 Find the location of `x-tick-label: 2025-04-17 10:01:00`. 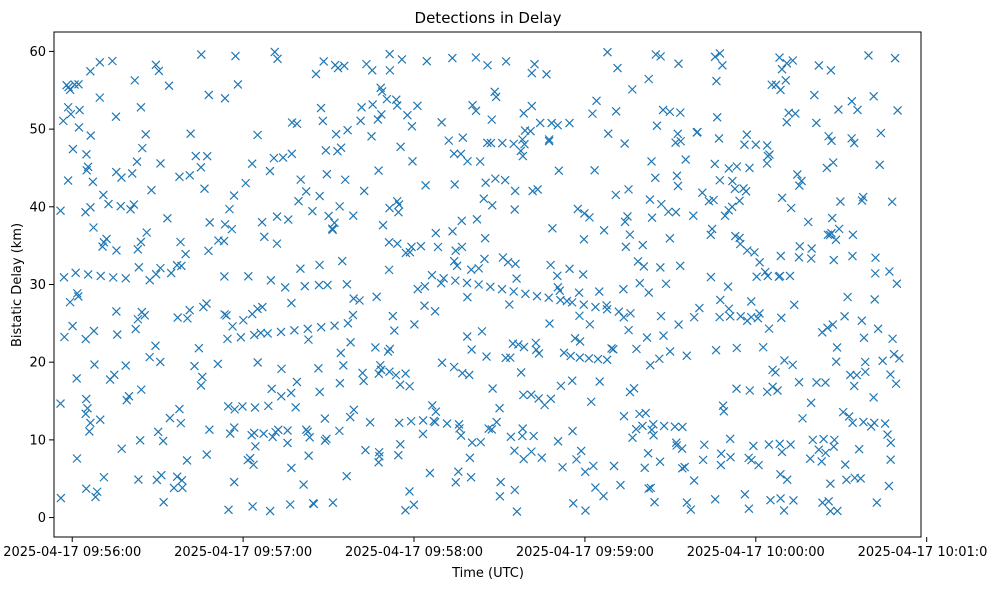

x-tick-label: 2025-04-17 10:01:00 is located at coordinates (923, 552).